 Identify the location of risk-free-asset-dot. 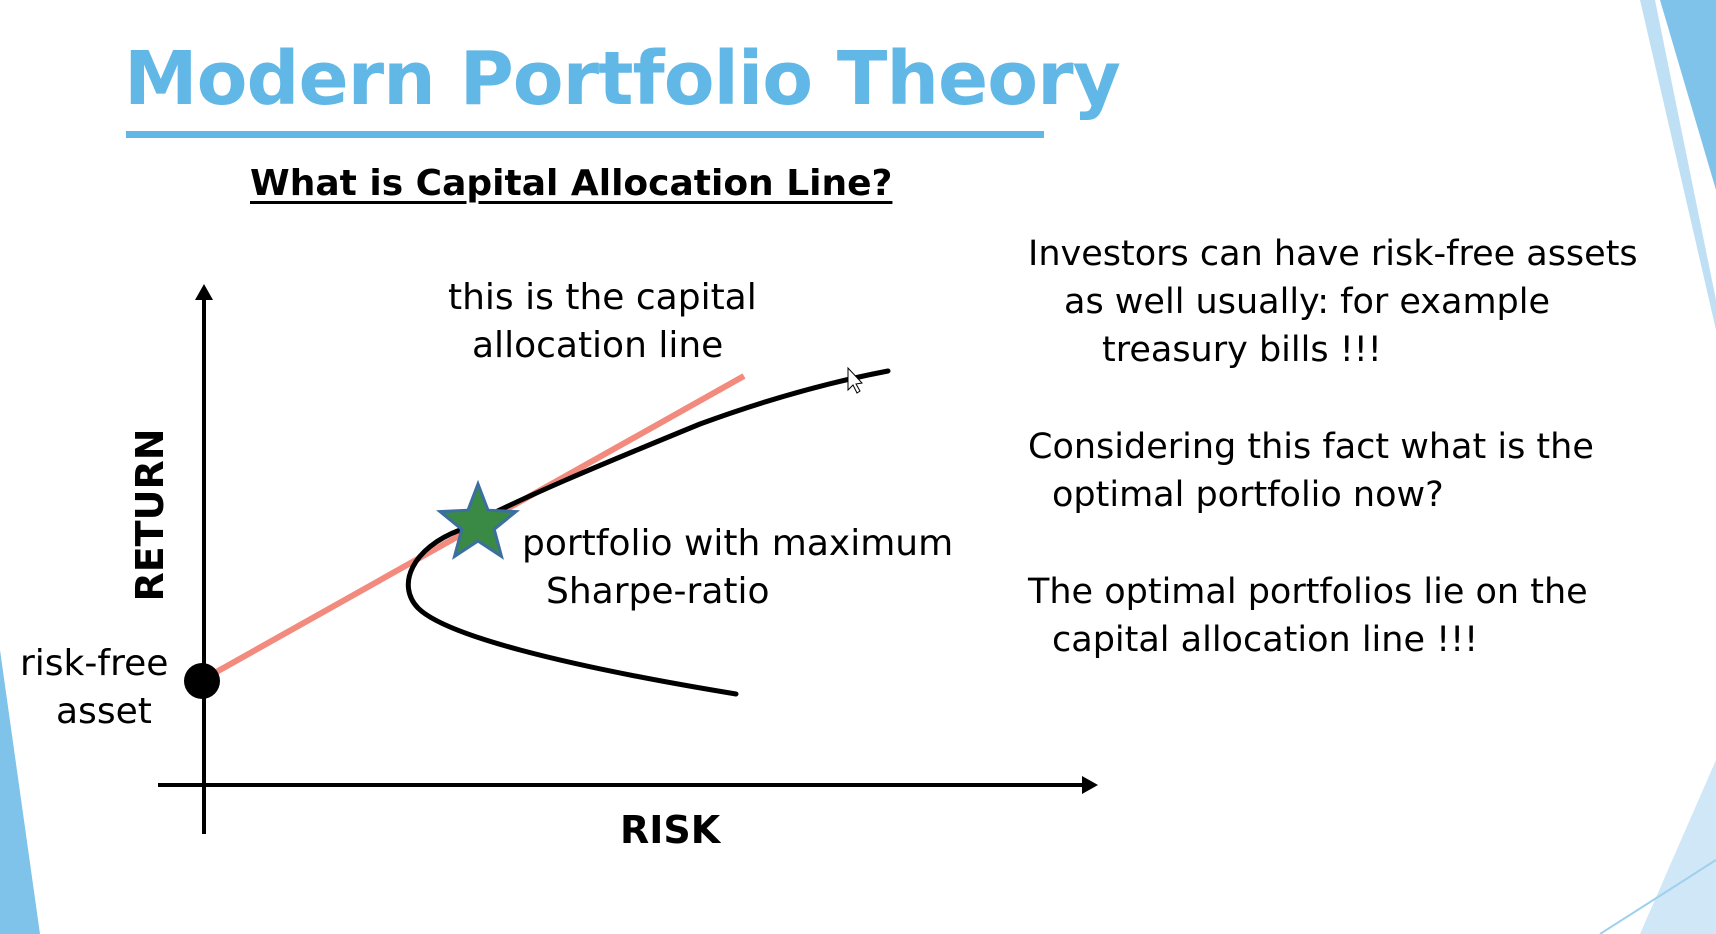
(202, 681).